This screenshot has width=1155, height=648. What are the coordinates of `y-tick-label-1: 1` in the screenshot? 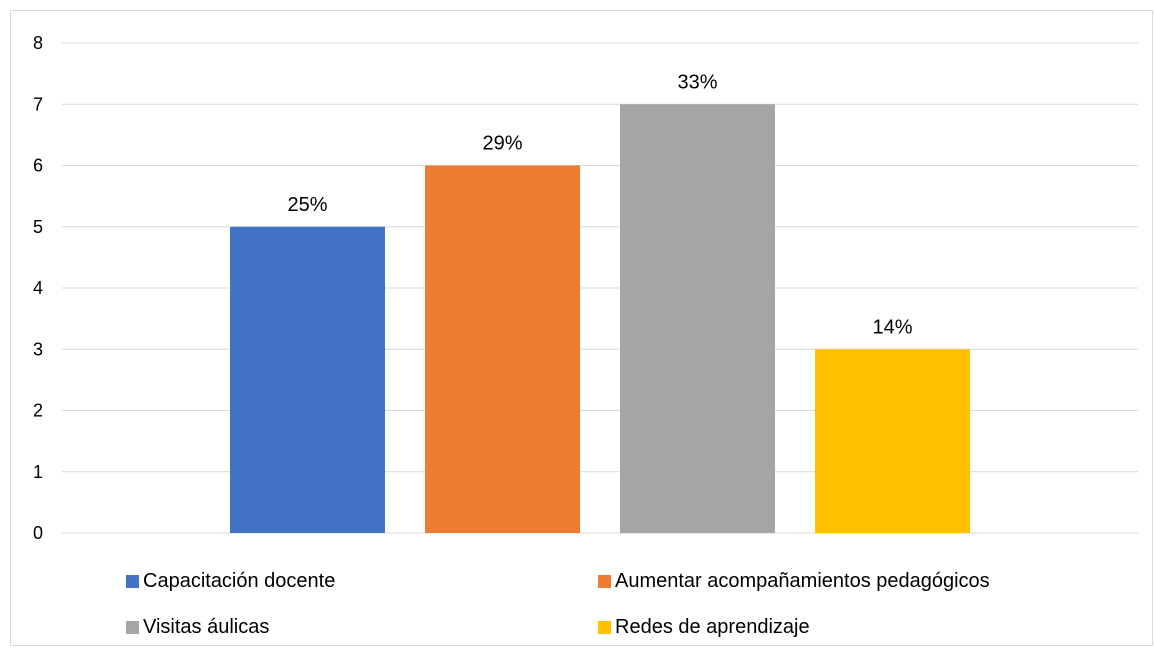 It's located at (38, 472).